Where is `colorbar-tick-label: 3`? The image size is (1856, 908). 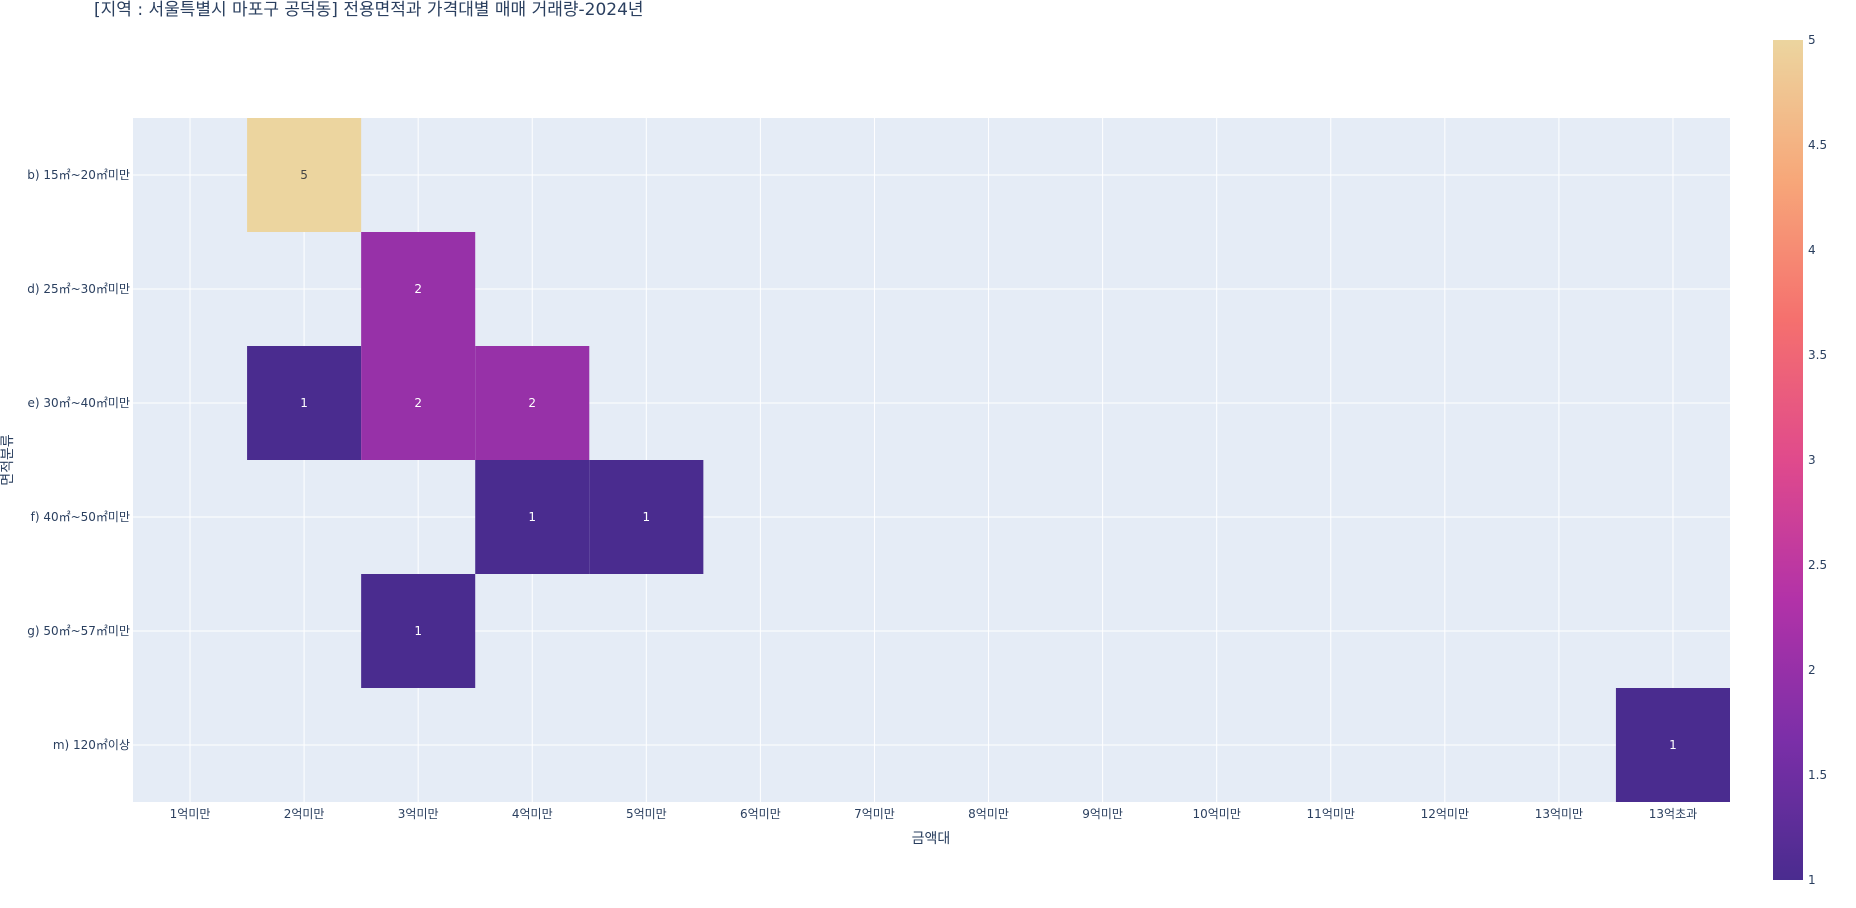
colorbar-tick-label: 3 is located at coordinates (1812, 460).